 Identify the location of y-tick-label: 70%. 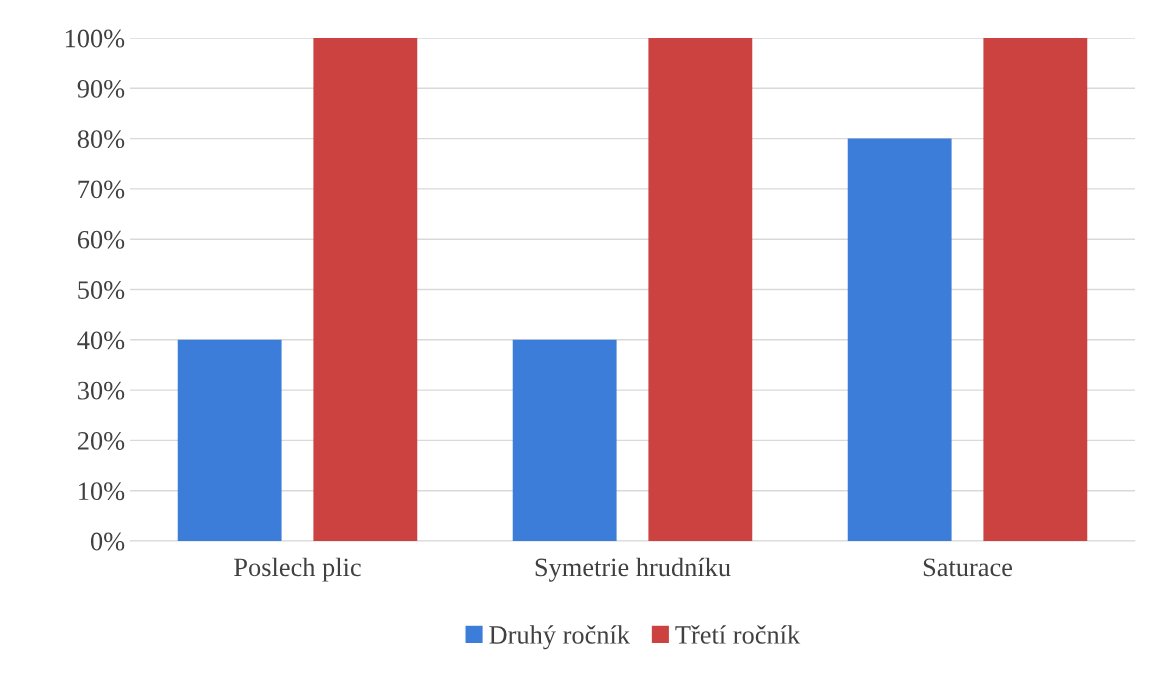
(101, 189).